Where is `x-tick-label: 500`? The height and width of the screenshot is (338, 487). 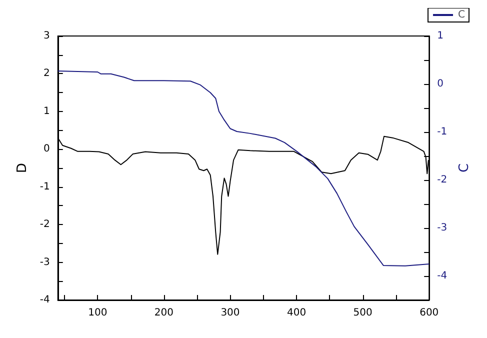 x-tick-label: 500 is located at coordinates (362, 313).